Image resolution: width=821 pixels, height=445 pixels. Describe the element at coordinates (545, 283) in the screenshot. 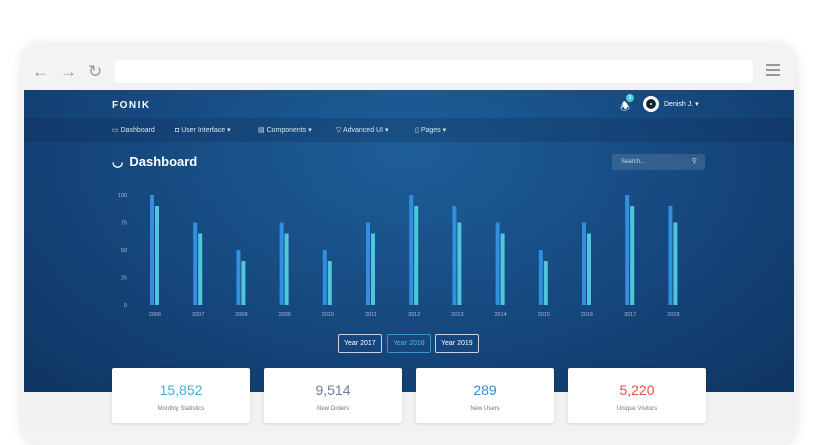

I see `bar-series-2-2015` at that location.